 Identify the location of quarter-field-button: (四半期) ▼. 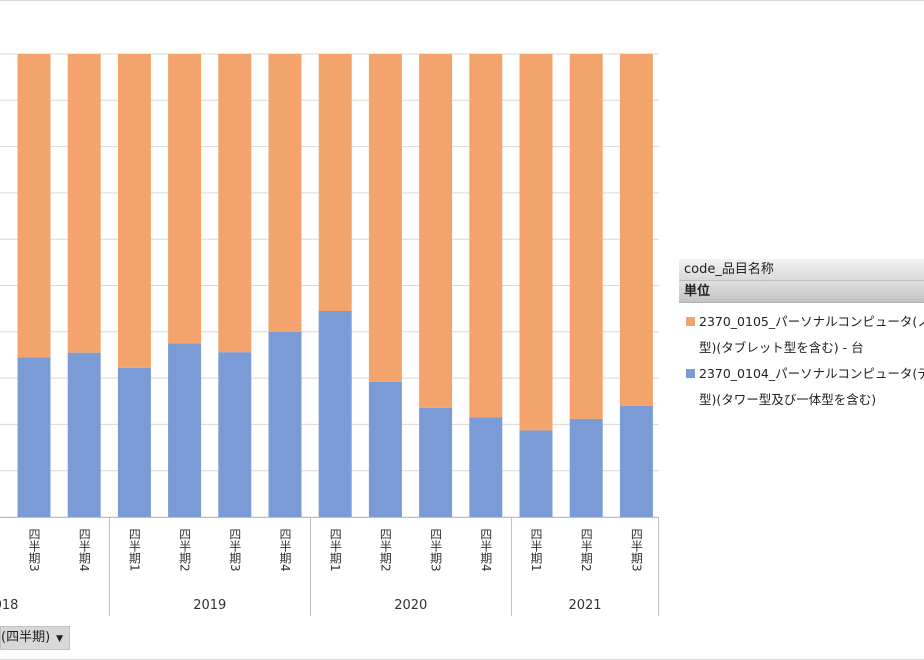
(35, 638).